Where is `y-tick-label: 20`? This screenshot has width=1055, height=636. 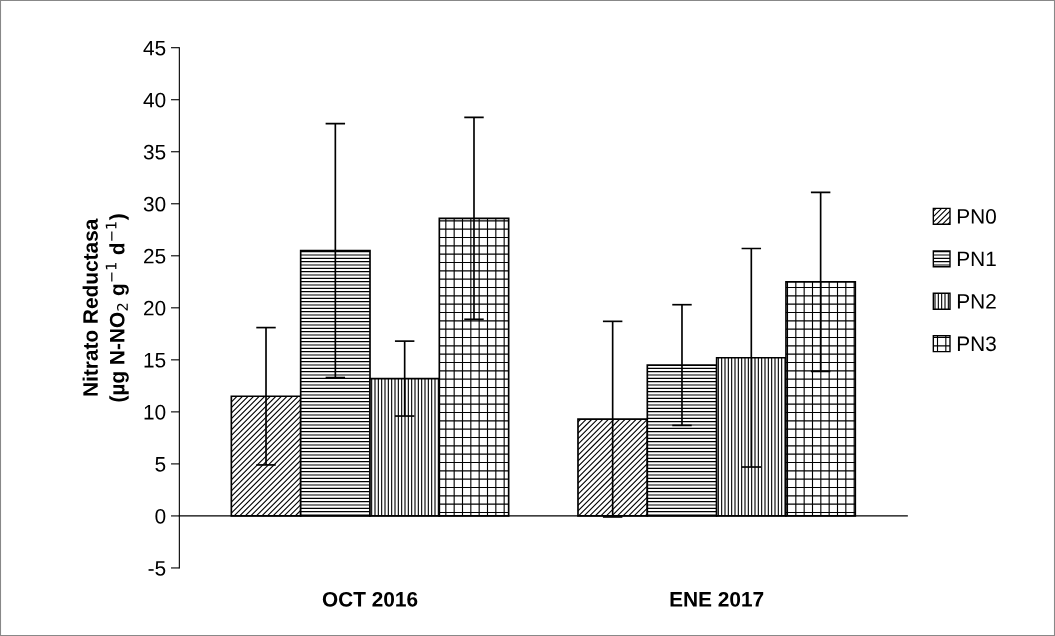
y-tick-label: 20 is located at coordinates (155, 308).